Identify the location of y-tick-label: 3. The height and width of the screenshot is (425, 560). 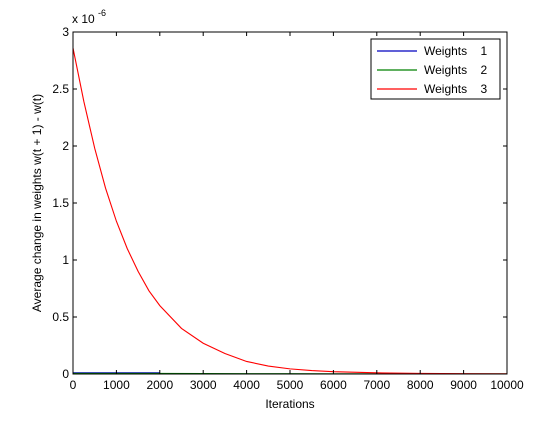
(65, 32).